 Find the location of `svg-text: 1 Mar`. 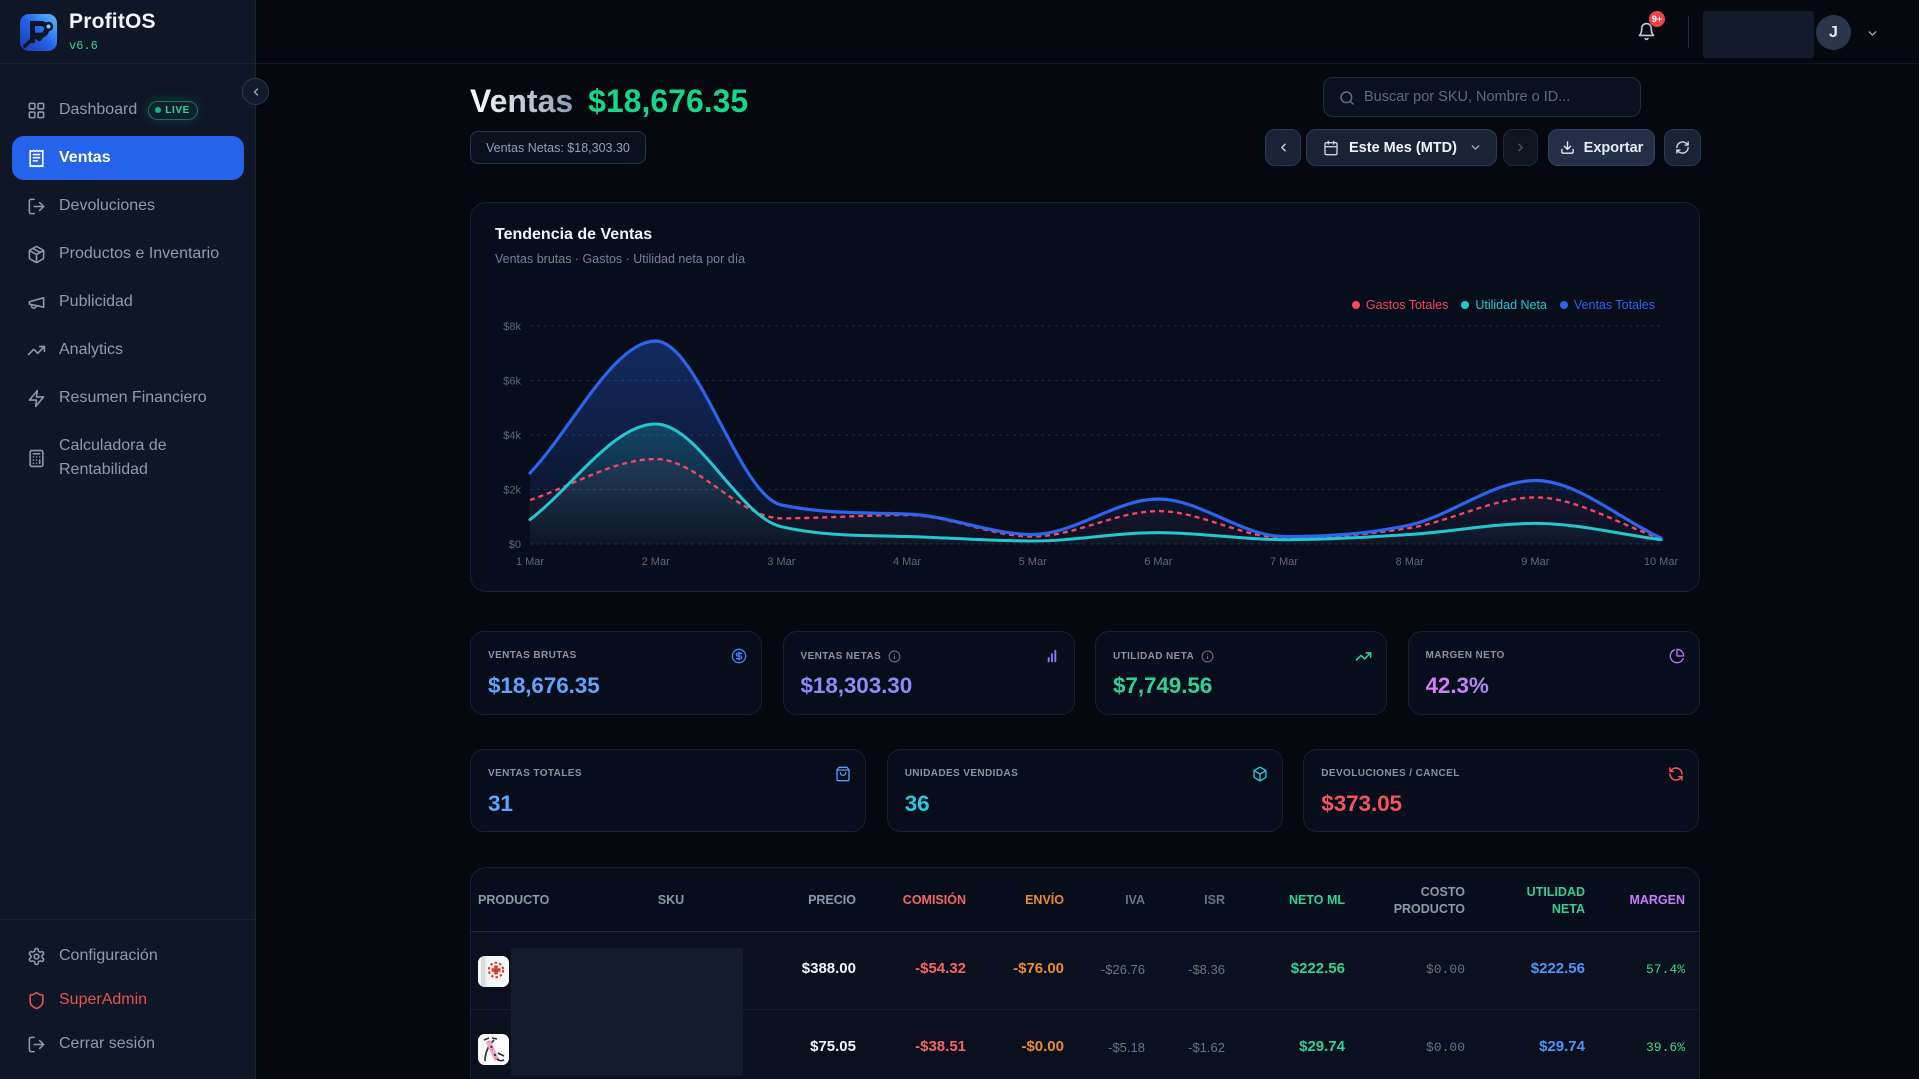

svg-text: 1 Mar is located at coordinates (530, 562).